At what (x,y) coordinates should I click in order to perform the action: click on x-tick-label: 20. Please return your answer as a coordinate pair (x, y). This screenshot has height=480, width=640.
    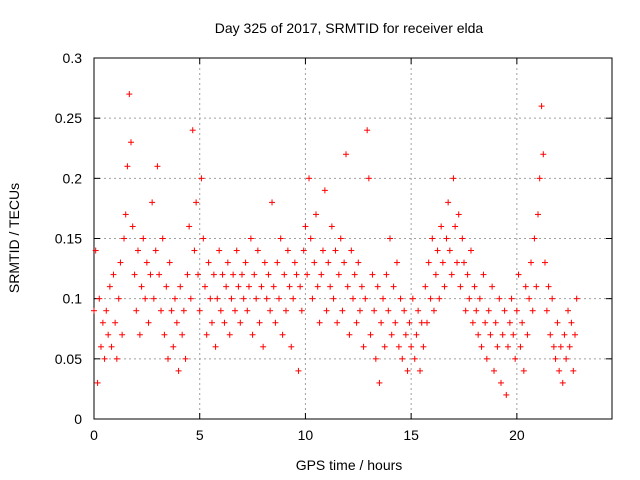
    Looking at the image, I should click on (517, 435).